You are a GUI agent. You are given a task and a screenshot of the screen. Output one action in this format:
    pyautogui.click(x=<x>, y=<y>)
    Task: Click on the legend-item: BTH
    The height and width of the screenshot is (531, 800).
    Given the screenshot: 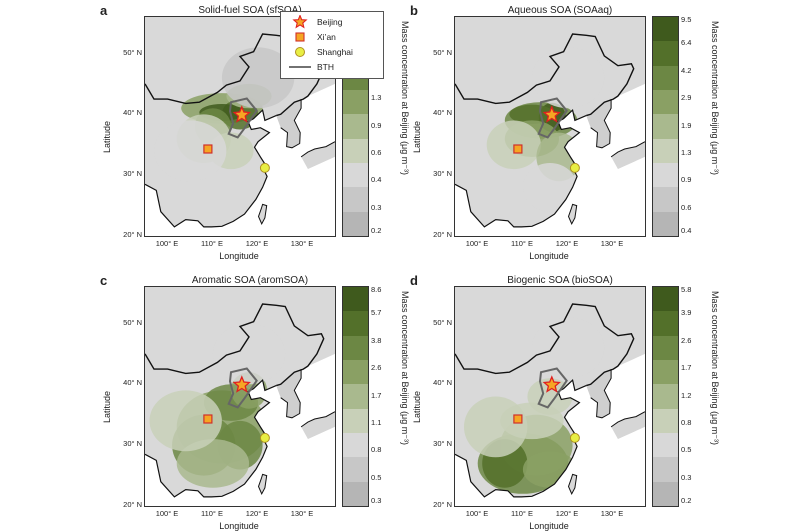 What is the action you would take?
    pyautogui.click(x=310, y=67)
    